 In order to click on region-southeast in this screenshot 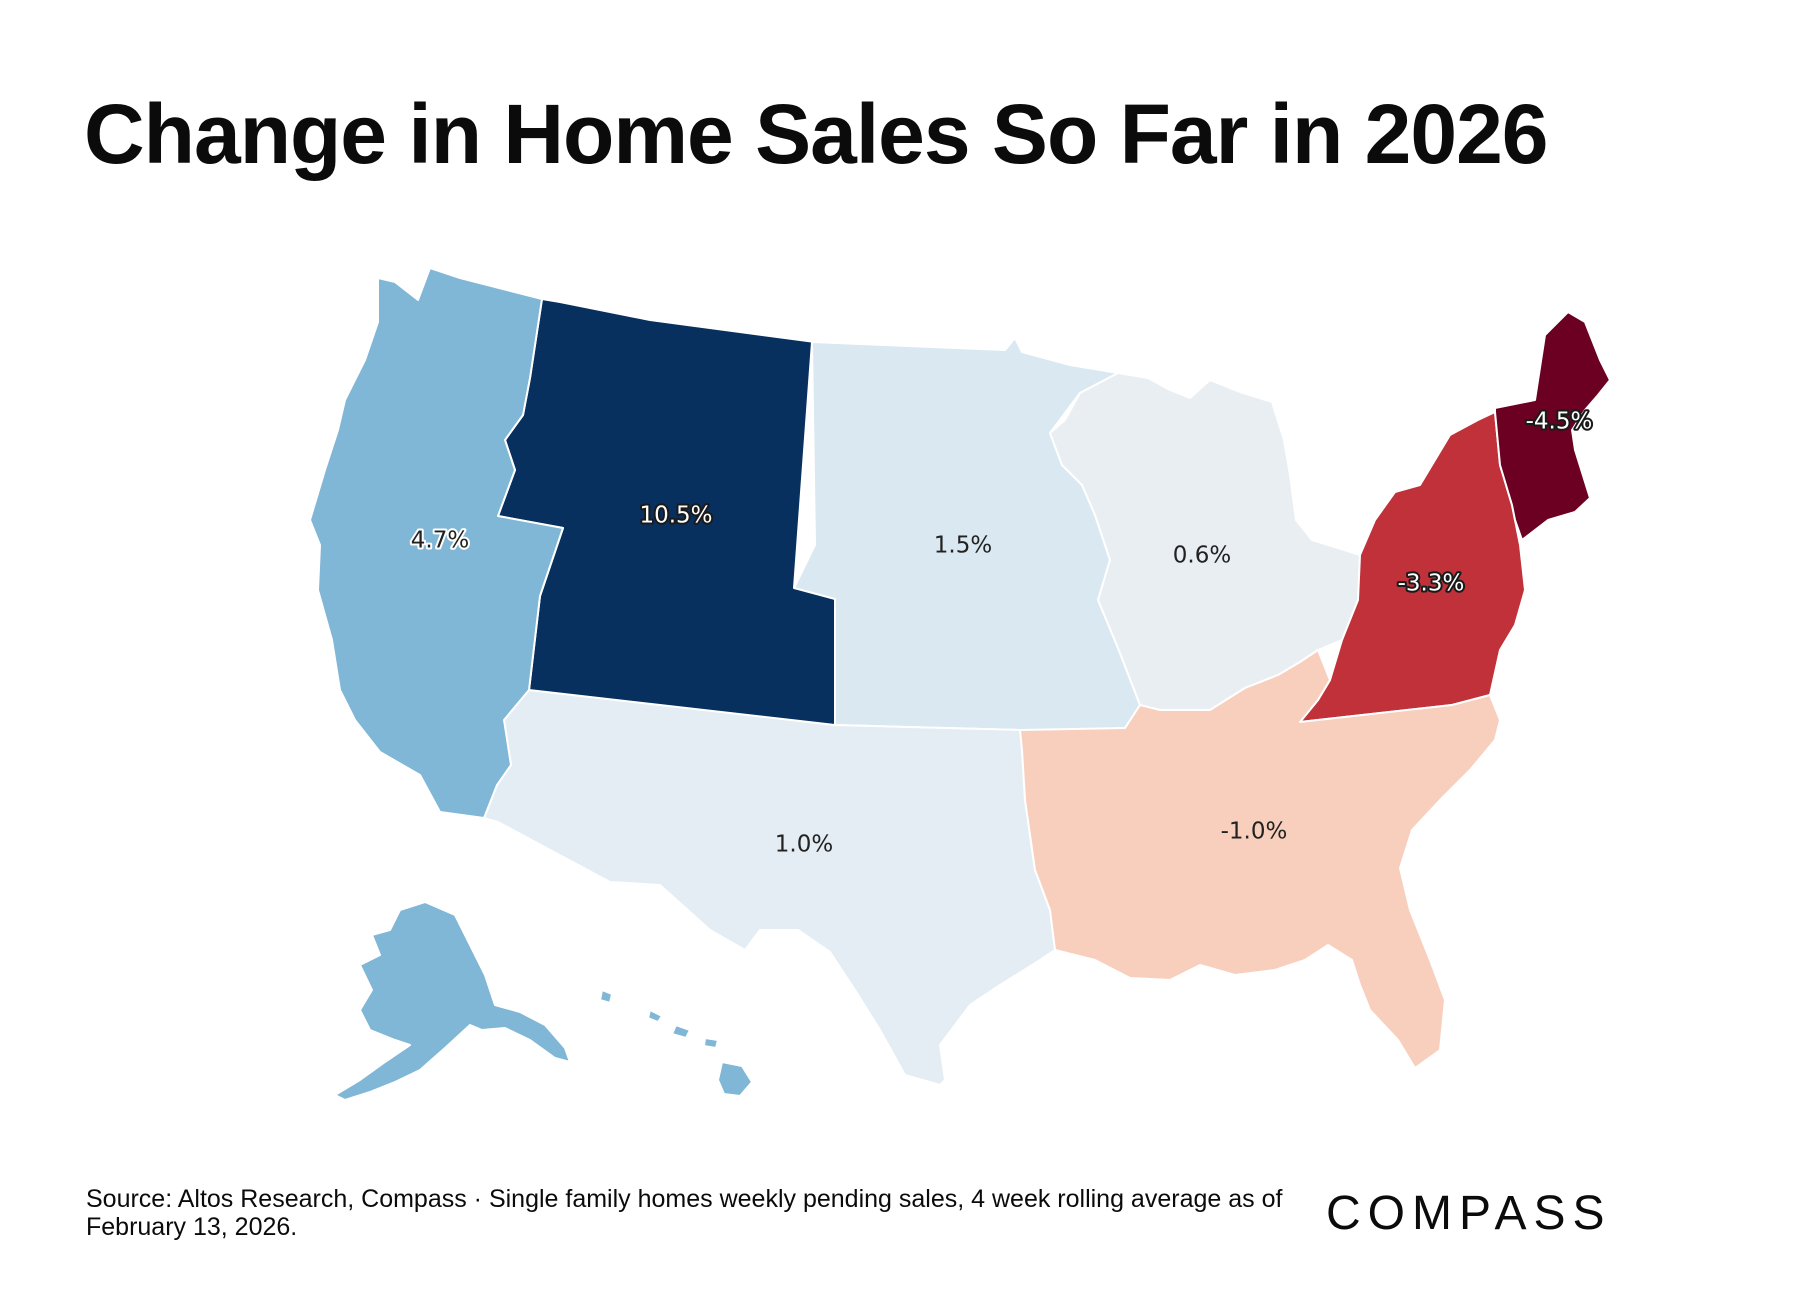, I will do `click(1260, 859)`.